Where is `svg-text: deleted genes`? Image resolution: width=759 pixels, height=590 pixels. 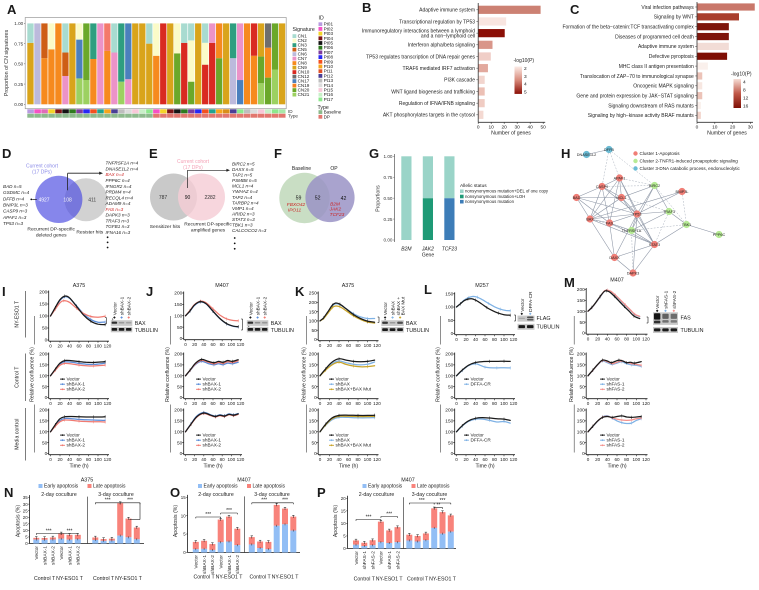 svg-text: deleted genes is located at coordinates (51, 235).